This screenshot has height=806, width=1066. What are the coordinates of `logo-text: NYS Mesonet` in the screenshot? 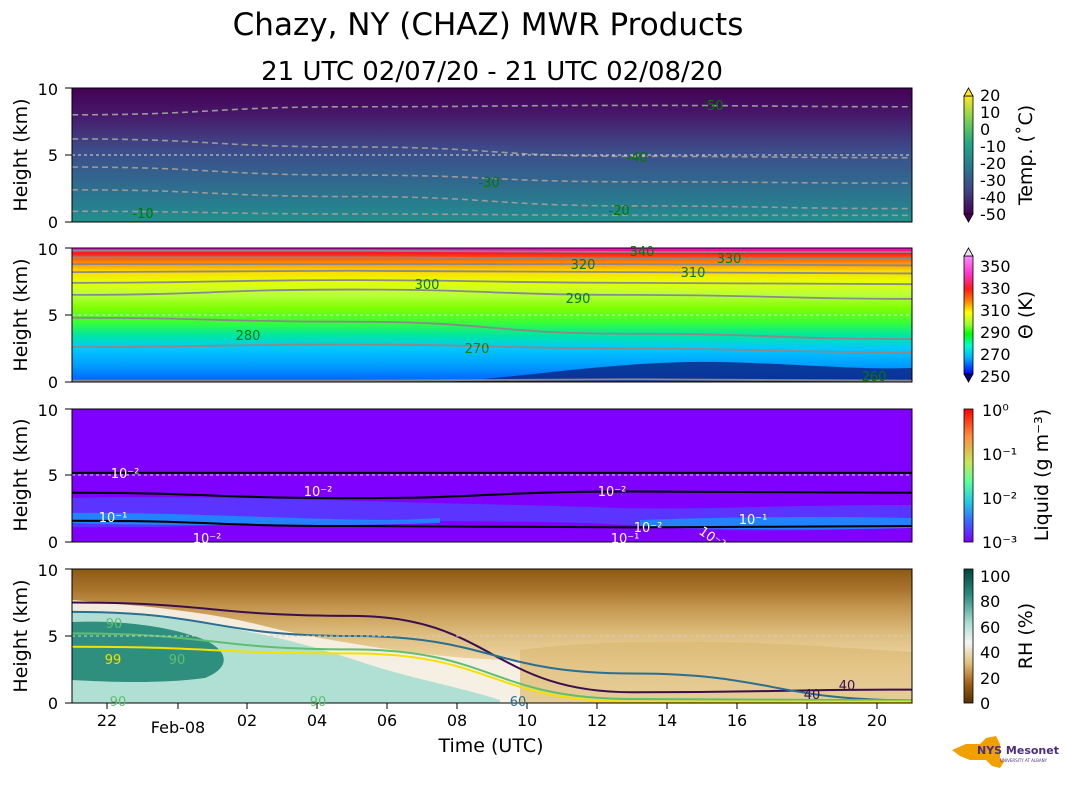 It's located at (1018, 750).